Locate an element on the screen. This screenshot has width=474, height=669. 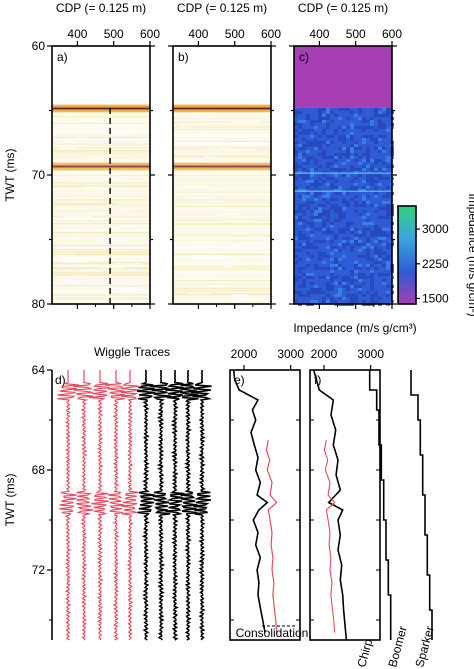
cdp-tick-label: 500 is located at coordinates (235, 34).